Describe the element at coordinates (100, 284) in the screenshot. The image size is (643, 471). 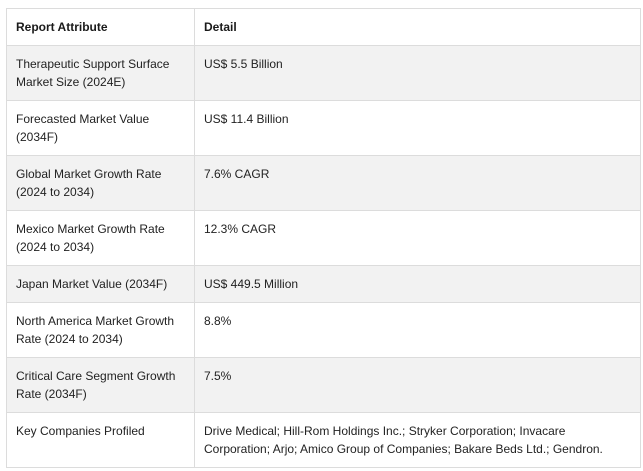
I see `row-attribute: Japan Market Value (2034F)` at that location.